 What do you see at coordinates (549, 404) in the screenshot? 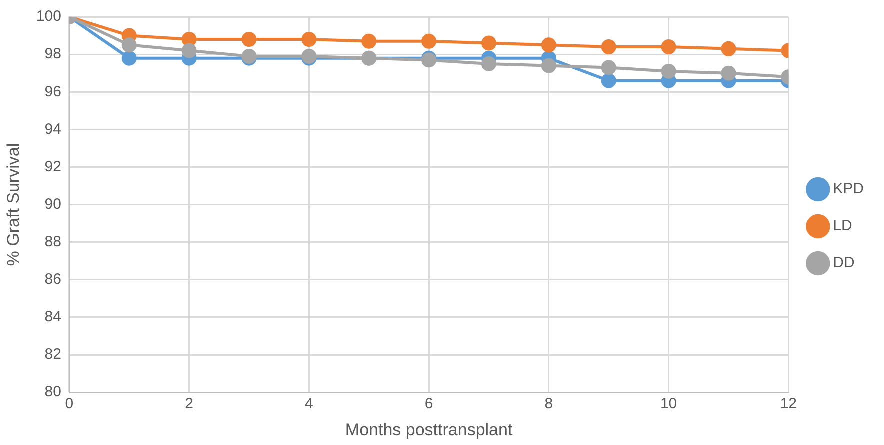
I see `x-tick-label: 8` at bounding box center [549, 404].